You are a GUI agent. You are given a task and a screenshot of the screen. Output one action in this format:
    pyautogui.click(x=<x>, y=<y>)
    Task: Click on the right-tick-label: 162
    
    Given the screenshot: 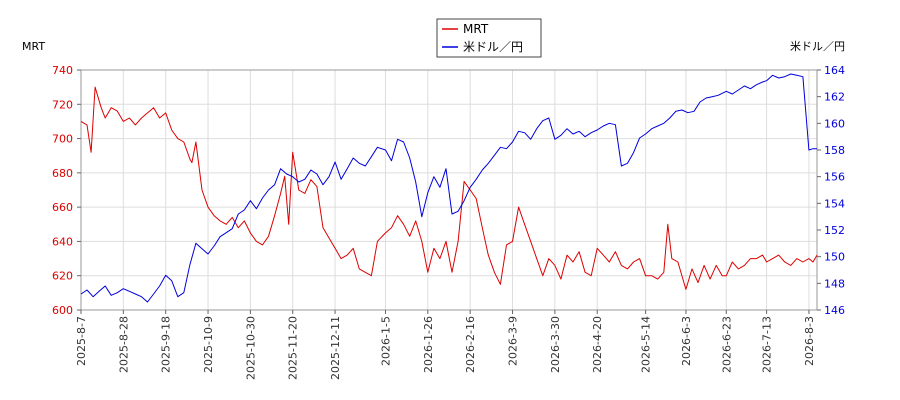 What is the action you would take?
    pyautogui.click(x=834, y=97)
    